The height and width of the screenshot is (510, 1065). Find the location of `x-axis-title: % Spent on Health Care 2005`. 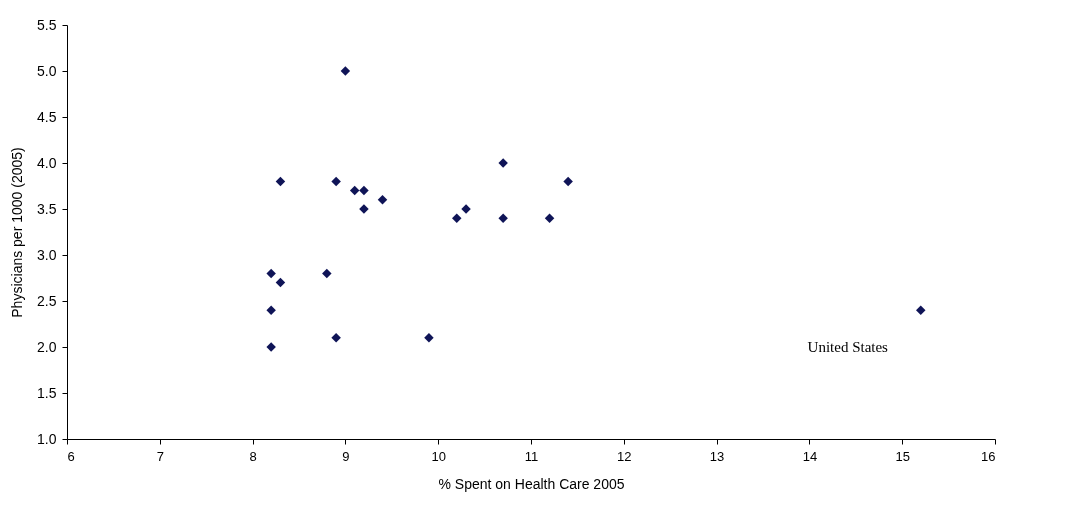

x-axis-title: % Spent on Health Care 2005 is located at coordinates (531, 483).